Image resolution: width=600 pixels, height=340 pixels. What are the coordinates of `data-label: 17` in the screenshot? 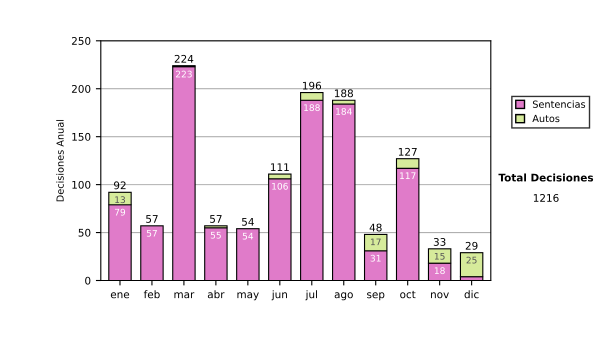 It's located at (375, 242).